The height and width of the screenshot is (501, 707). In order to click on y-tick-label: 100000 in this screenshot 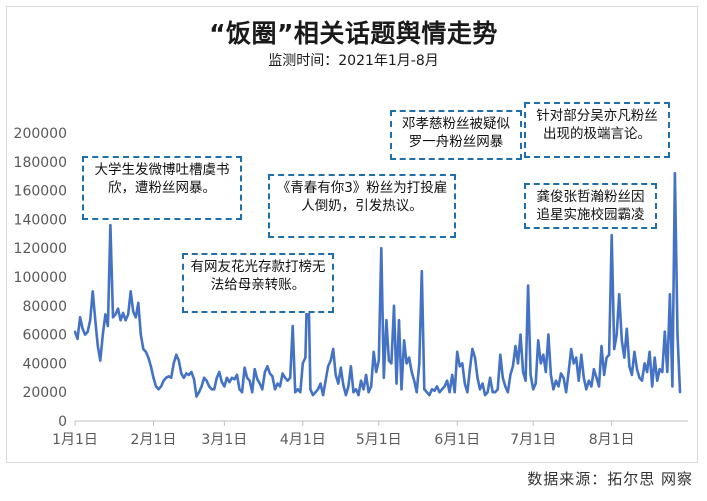, I will do `click(40, 278)`.